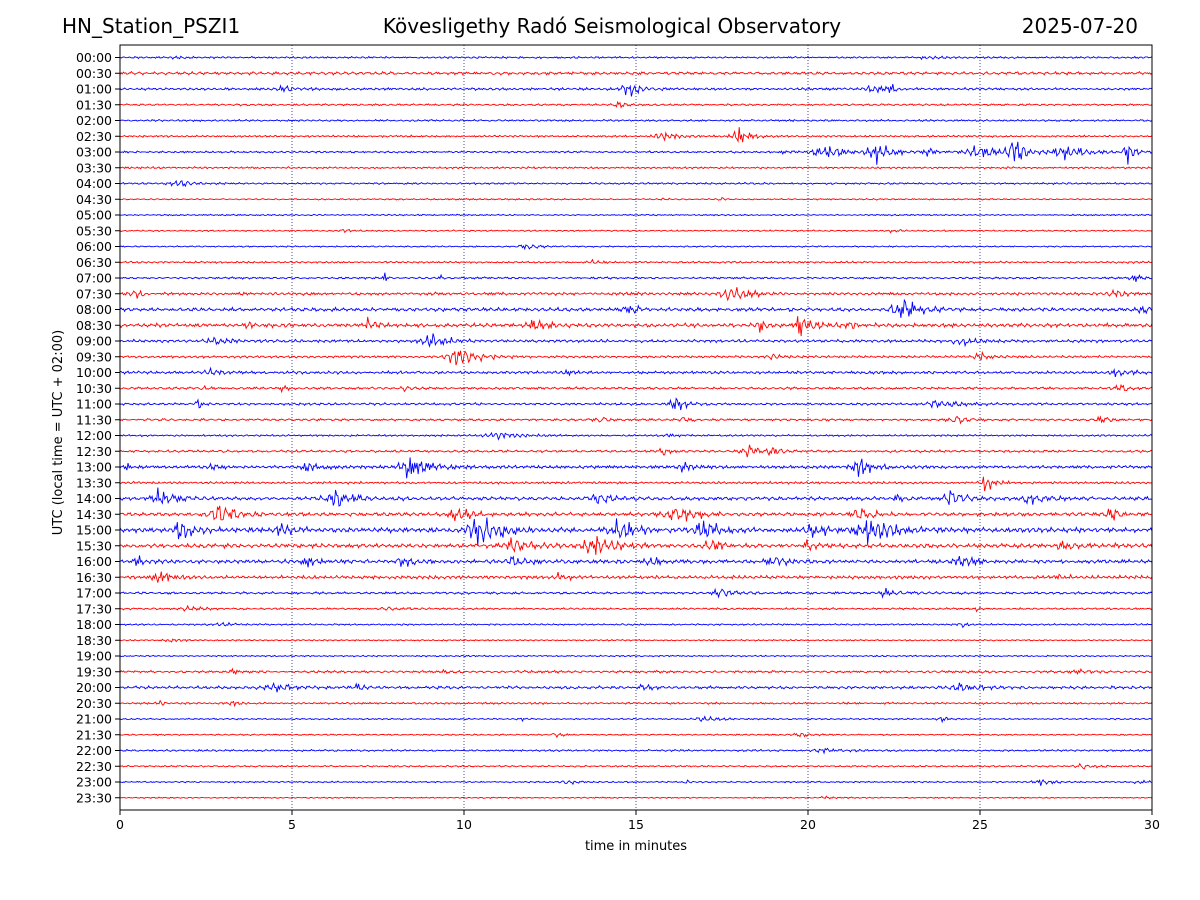 Image resolution: width=1200 pixels, height=900 pixels. What do you see at coordinates (1152, 824) in the screenshot?
I see `x-tick-label-30: 30` at bounding box center [1152, 824].